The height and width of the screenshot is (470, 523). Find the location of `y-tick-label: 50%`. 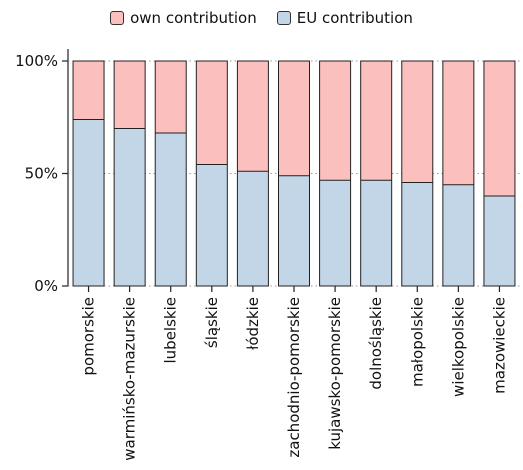

y-tick-label: 50% is located at coordinates (41, 174).